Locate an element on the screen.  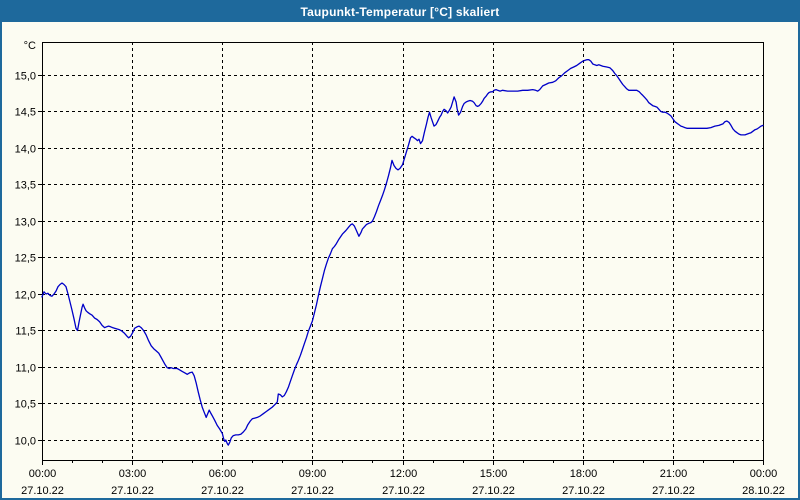
x-tick-time-label: 15:00 is located at coordinates (494, 474).